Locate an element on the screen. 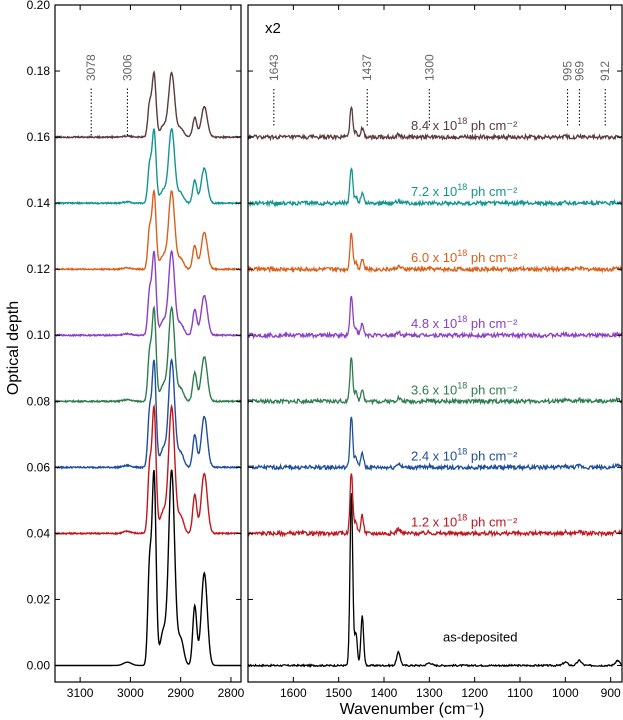  x-tick-label: 1600 is located at coordinates (293, 693).